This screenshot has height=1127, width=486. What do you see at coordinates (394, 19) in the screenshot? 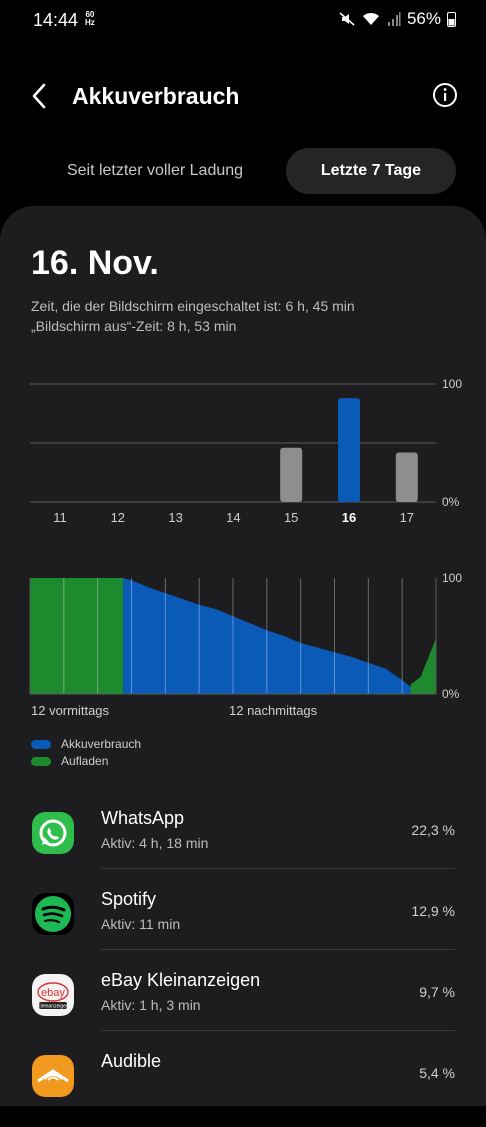
I see `signal-icon` at bounding box center [394, 19].